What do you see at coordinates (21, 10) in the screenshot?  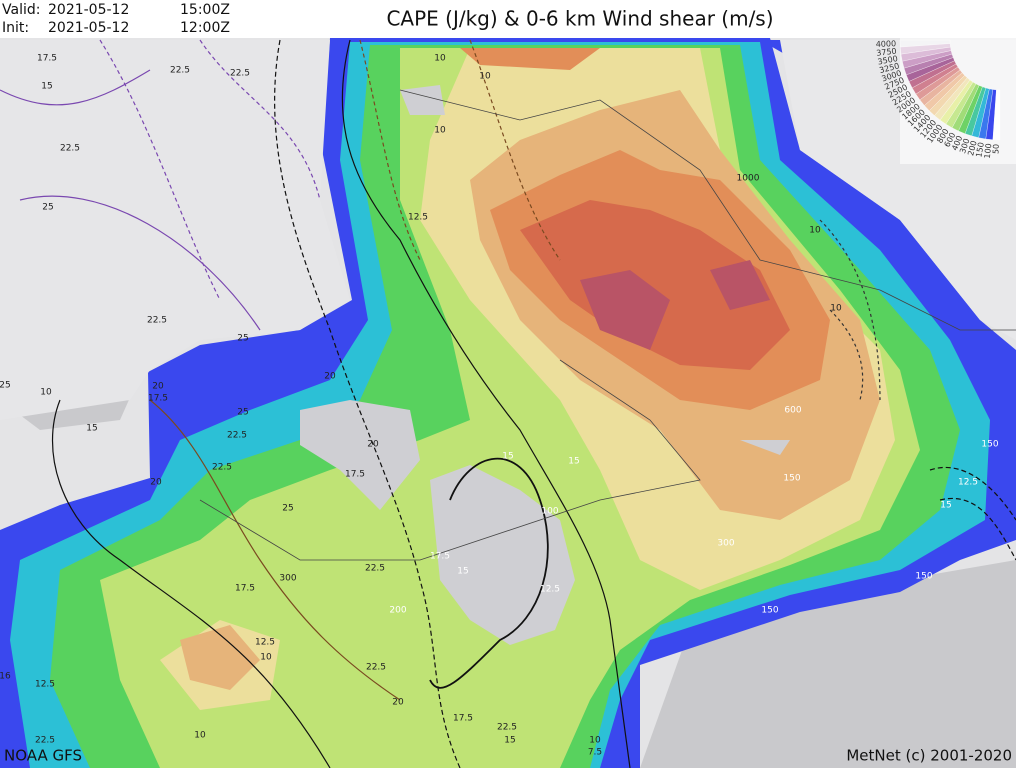 I see `valid-label: Valid:` at bounding box center [21, 10].